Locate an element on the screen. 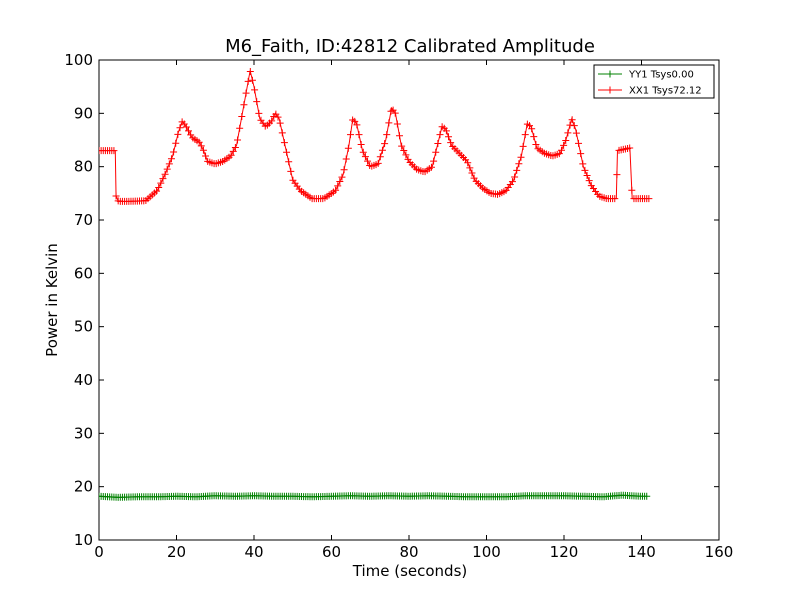 This screenshot has width=800, height=600. x-tick-label: 160 is located at coordinates (719, 552).